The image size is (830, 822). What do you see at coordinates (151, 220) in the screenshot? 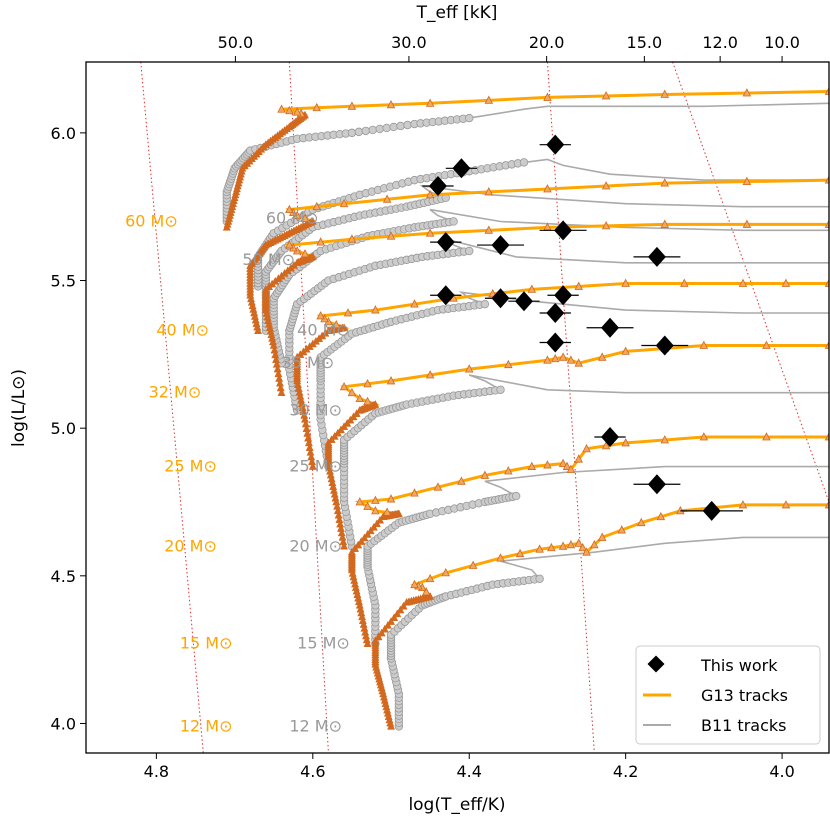
I see `g13-mass-label-60: 60 M⊙` at bounding box center [151, 220].